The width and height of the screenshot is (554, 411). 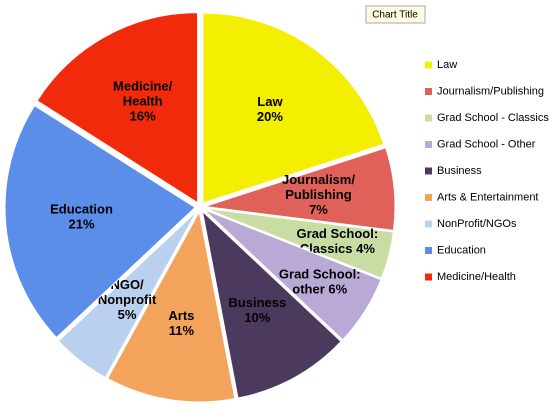 I want to click on slice-label: Journalism/Publishing 7%, so click(x=318, y=194).